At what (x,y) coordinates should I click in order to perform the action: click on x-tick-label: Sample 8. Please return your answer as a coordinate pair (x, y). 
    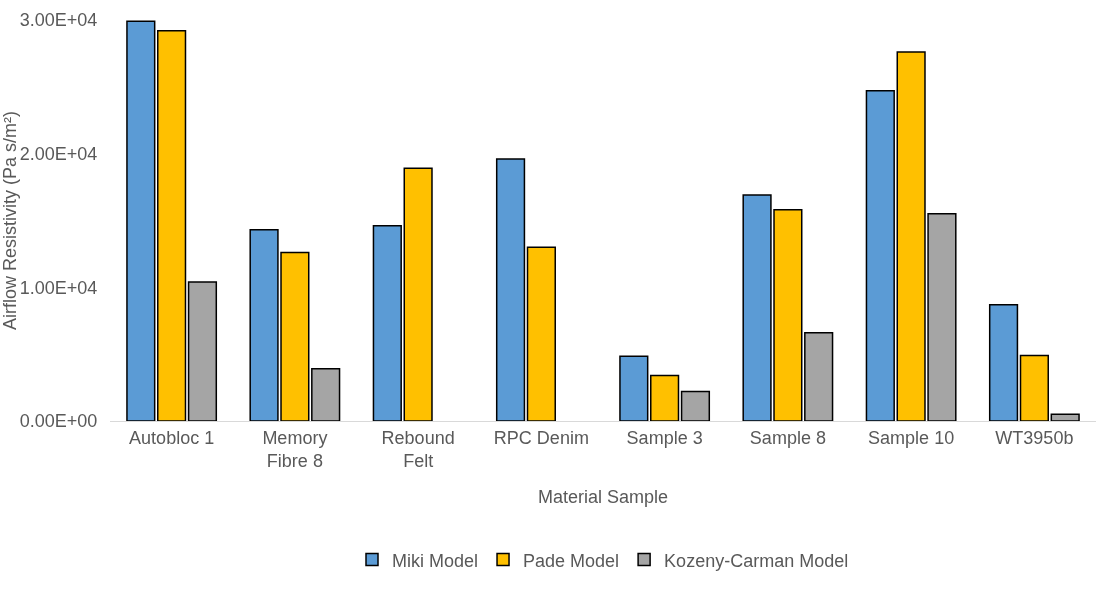
    Looking at the image, I should click on (787, 437).